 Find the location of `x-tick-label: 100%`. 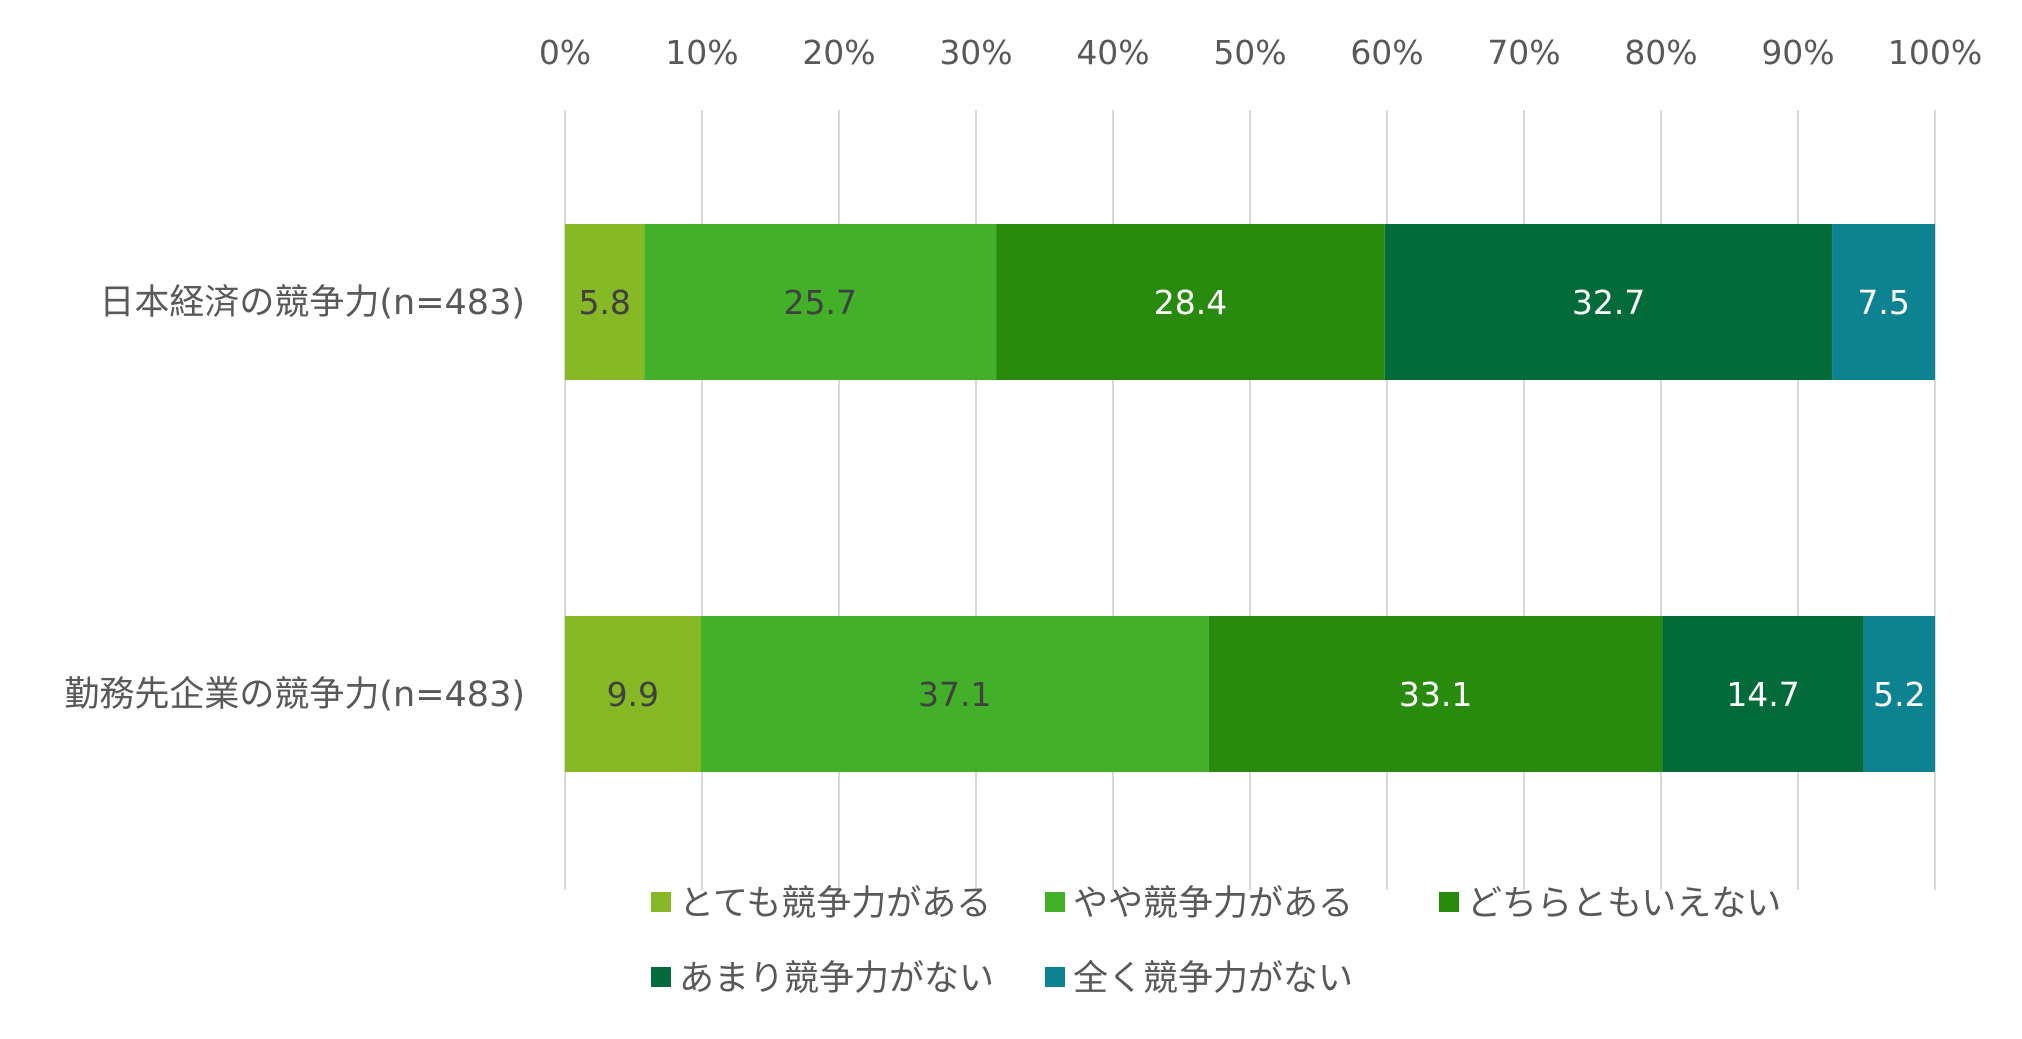

x-tick-label: 100% is located at coordinates (1935, 52).